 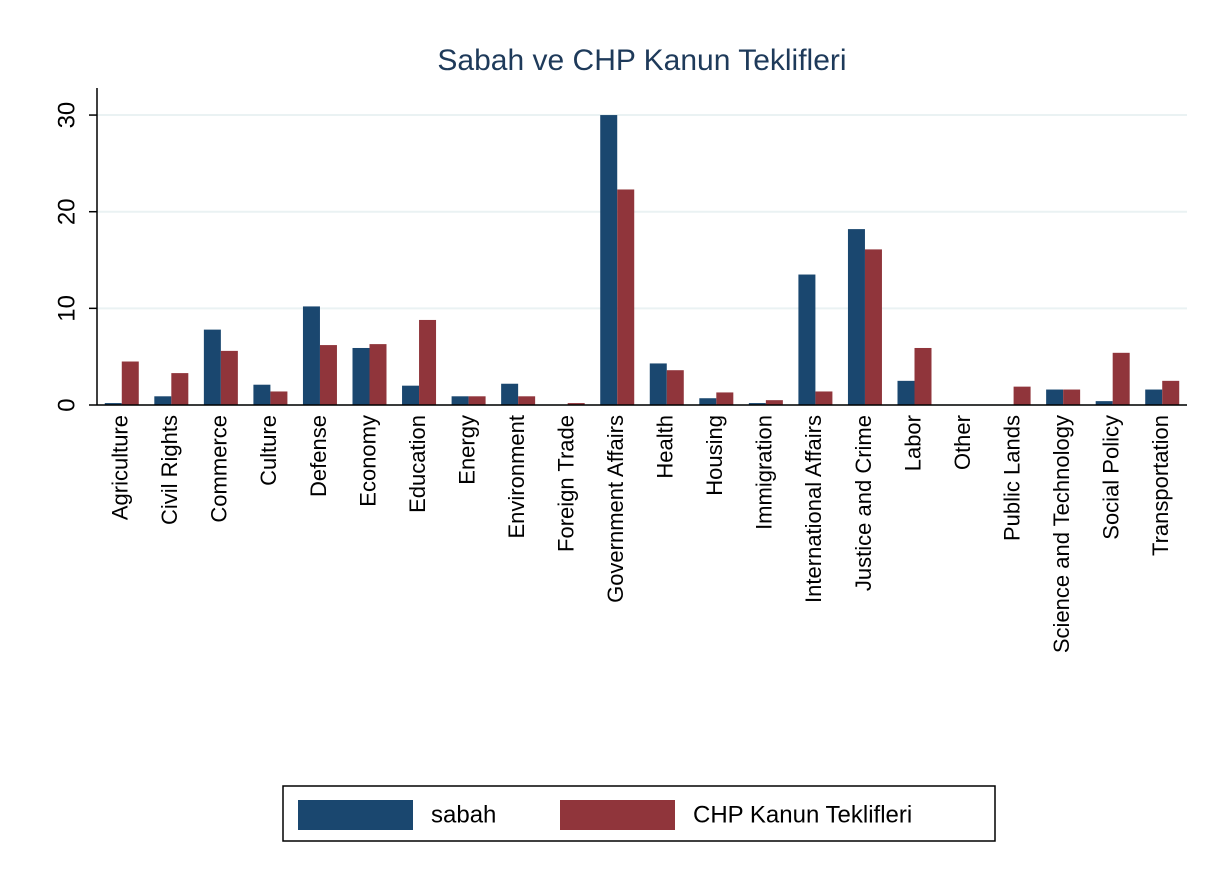 What do you see at coordinates (912, 443) in the screenshot?
I see `x-tick-label: Labor` at bounding box center [912, 443].